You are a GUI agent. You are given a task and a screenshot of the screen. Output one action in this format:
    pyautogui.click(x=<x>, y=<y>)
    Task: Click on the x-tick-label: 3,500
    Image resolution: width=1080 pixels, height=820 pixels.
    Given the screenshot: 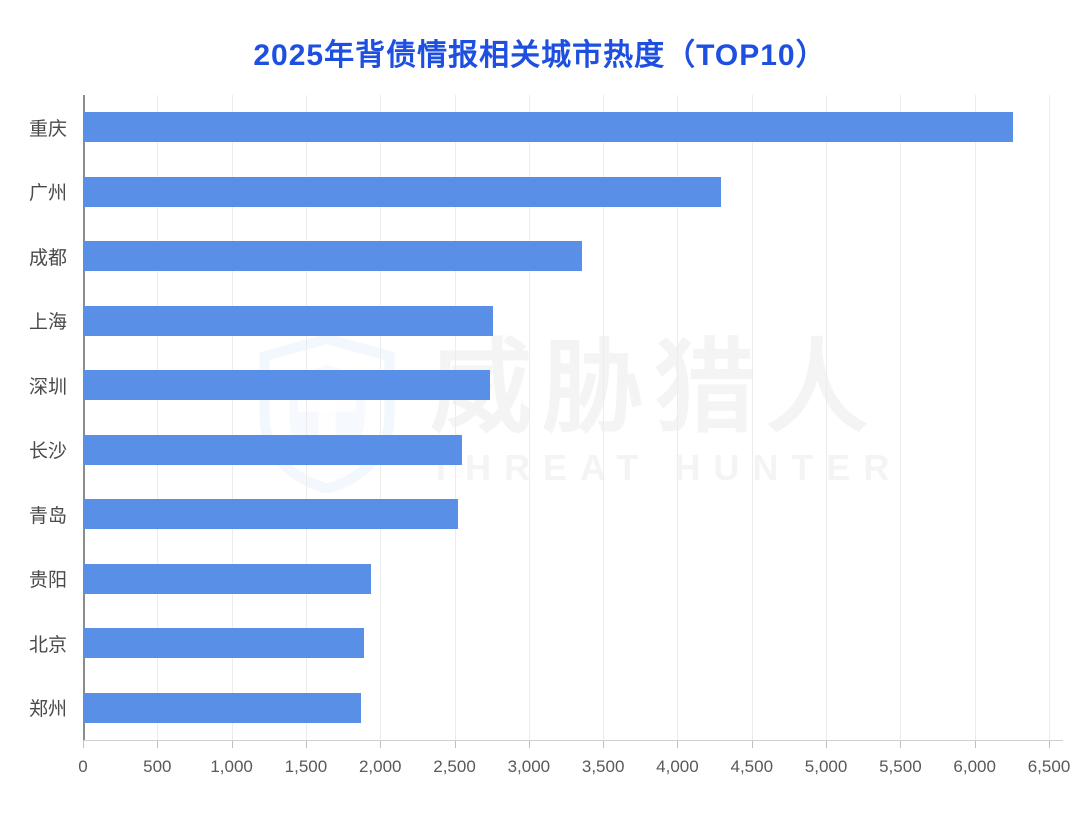 What is the action you would take?
    pyautogui.click(x=603, y=766)
    